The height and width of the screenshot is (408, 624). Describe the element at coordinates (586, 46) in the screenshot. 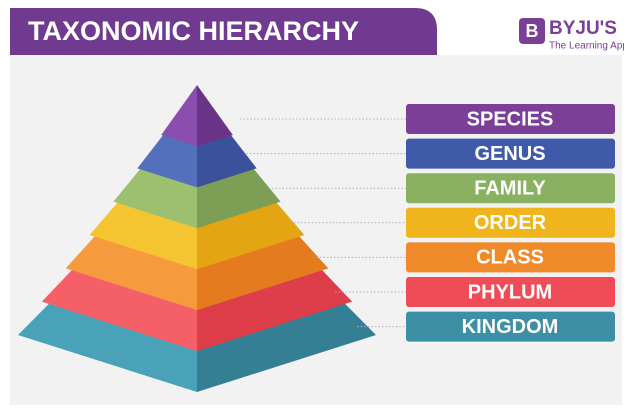

I see `logo-tagline: The Learning App` at that location.